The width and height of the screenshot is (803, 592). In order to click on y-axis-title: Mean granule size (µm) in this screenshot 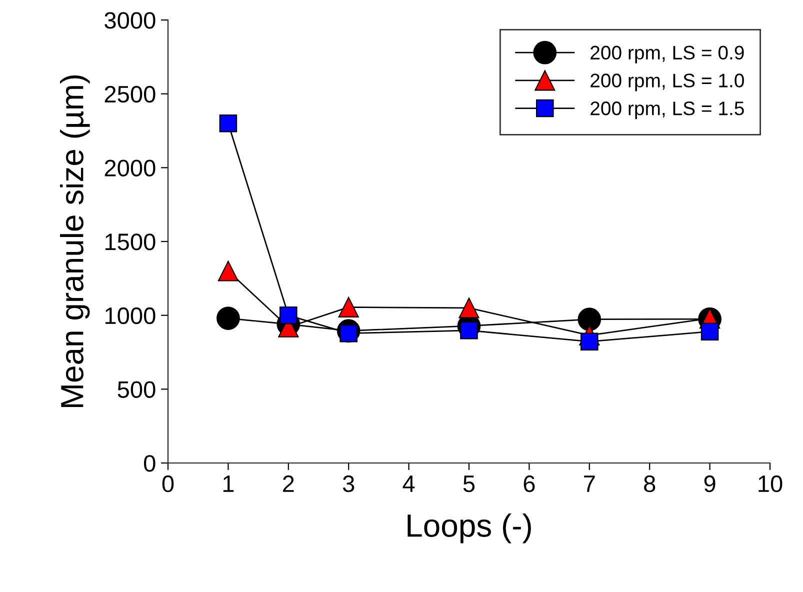, I will do `click(75, 241)`.